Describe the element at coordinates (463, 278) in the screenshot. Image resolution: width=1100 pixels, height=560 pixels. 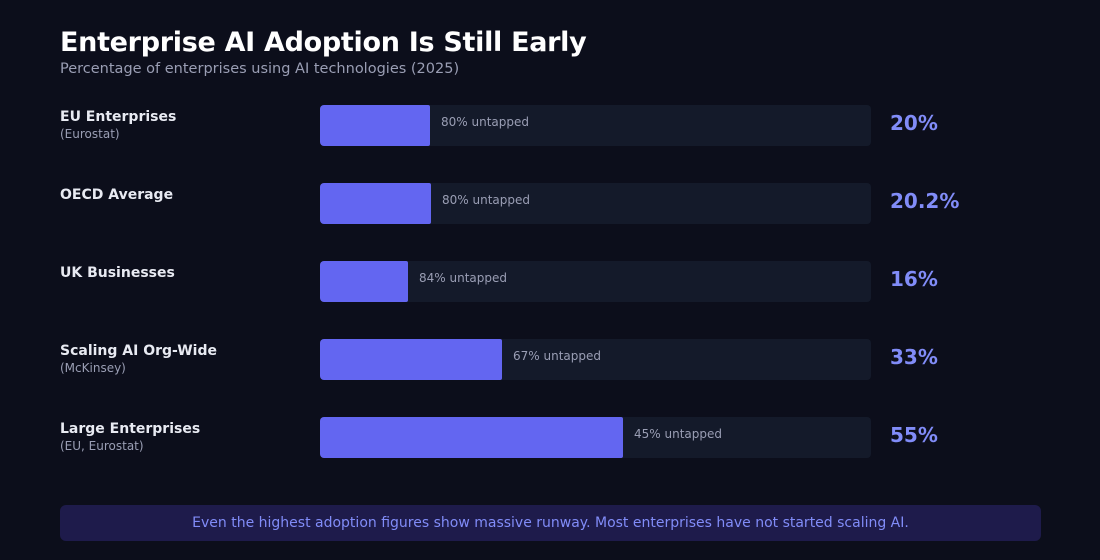
I see `untapped-label: 84% untapped` at that location.